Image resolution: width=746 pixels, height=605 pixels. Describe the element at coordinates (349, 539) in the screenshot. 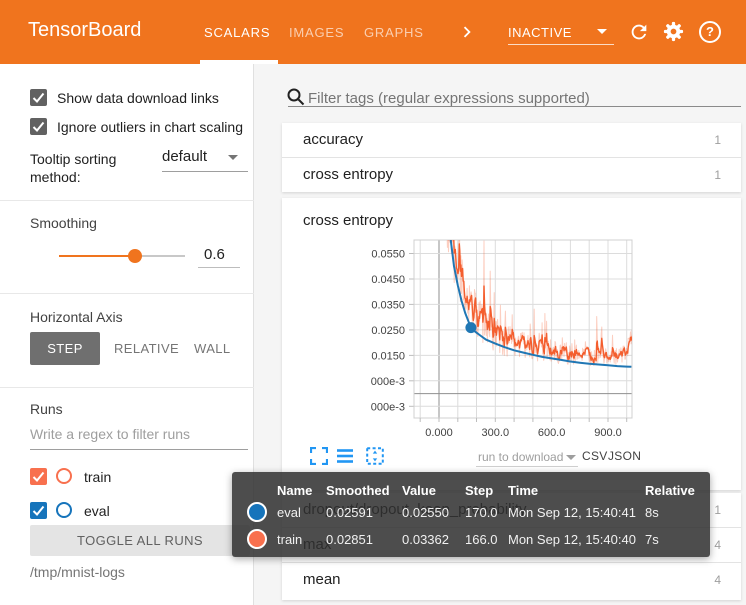

I see `tooltip-train-smoothed: 0.02851` at that location.